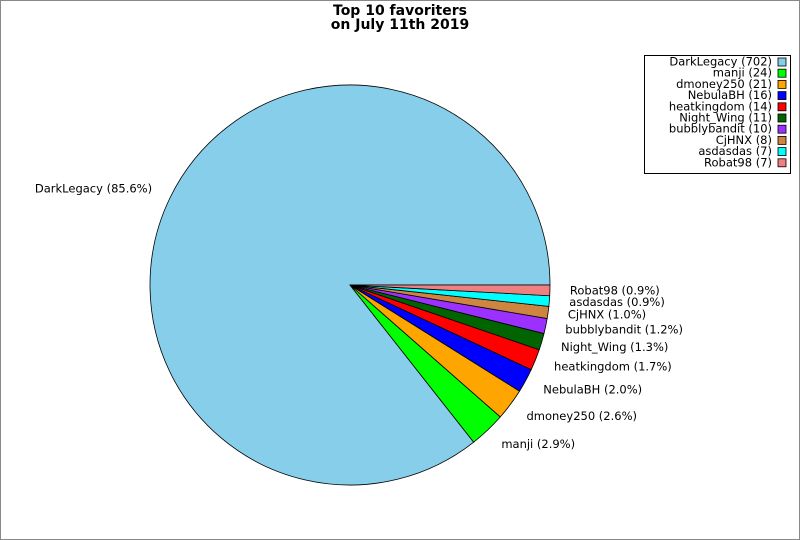 The height and width of the screenshot is (540, 800). What do you see at coordinates (725, 118) in the screenshot?
I see `legend-label: Night_Wing (11)` at bounding box center [725, 118].